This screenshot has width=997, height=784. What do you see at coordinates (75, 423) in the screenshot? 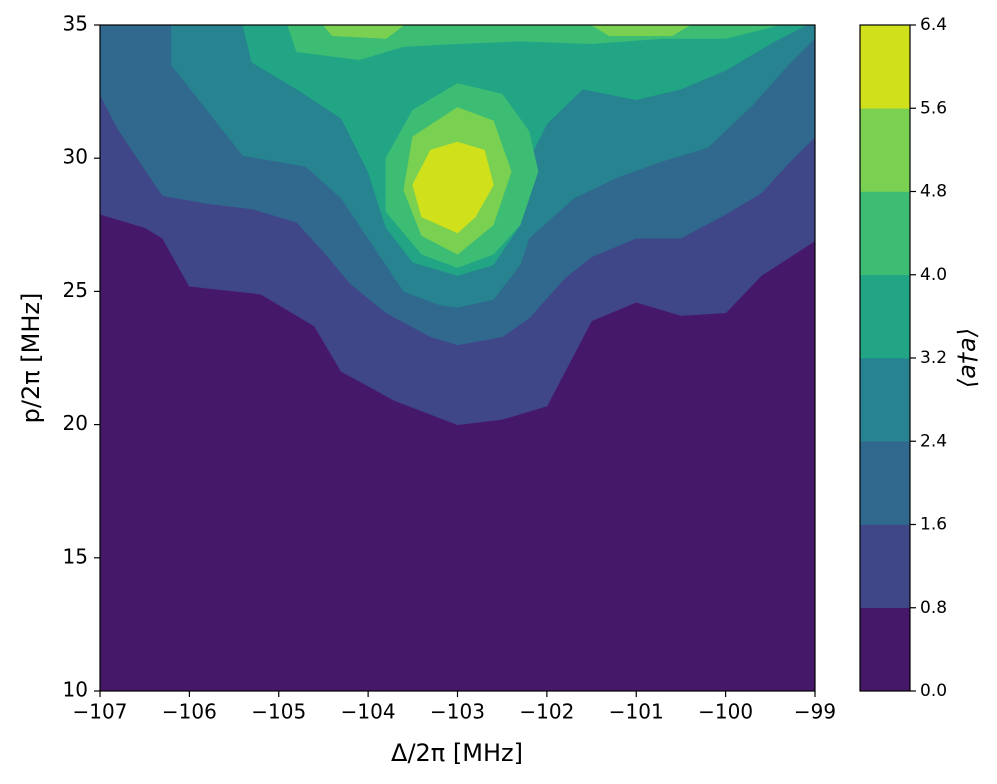
I see `y-tick-label: 20` at bounding box center [75, 423].